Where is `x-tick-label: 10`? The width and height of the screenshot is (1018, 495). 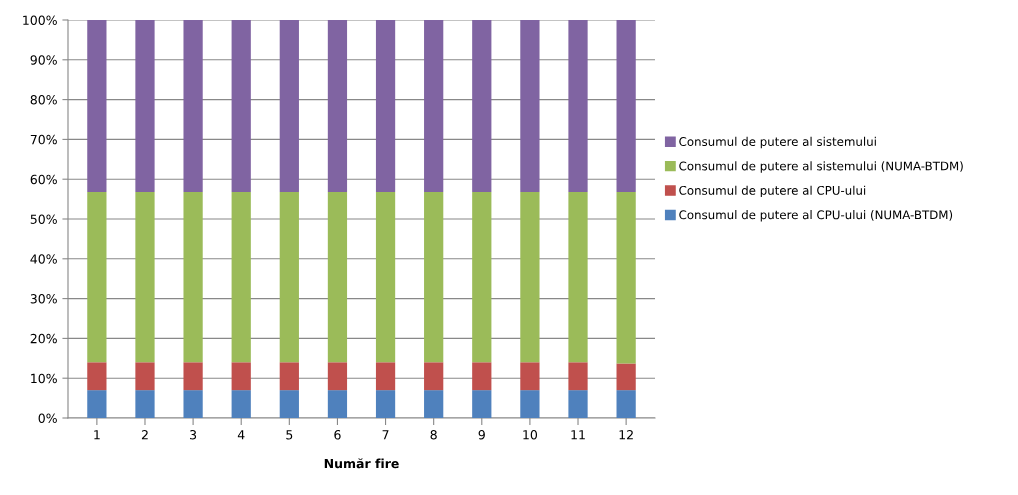 x-tick-label: 10 is located at coordinates (530, 435).